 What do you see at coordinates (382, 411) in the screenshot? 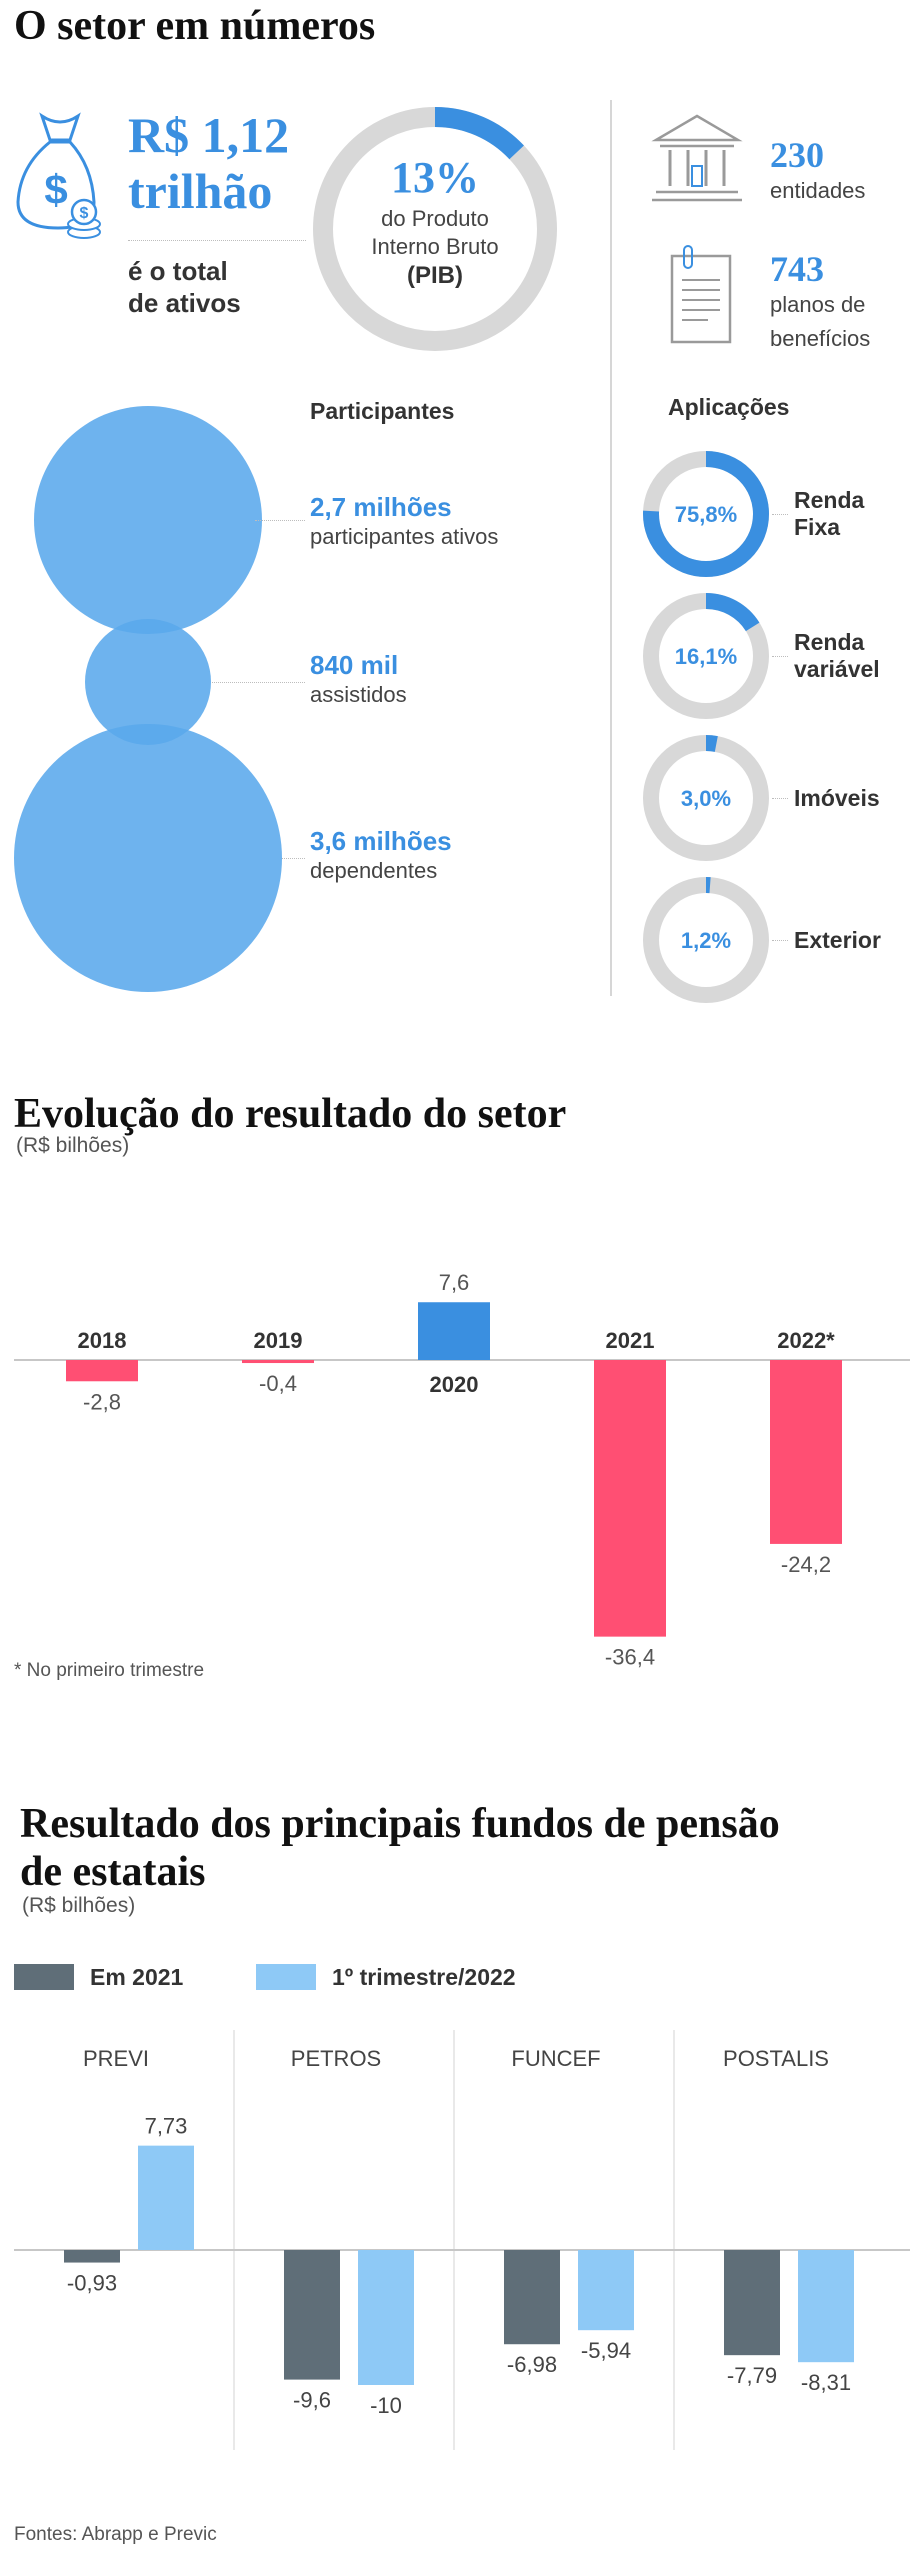
I see `participants-title: Participantes` at bounding box center [382, 411].